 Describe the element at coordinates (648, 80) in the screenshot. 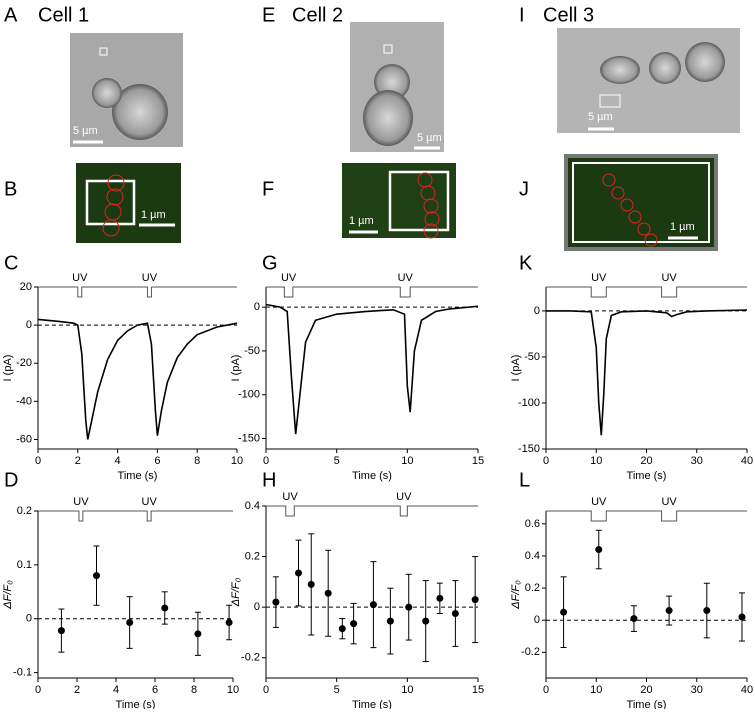

I see `image-i` at that location.